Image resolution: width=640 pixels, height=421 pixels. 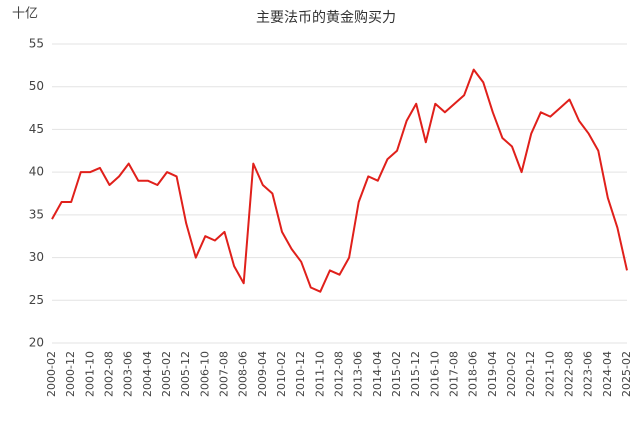 What do you see at coordinates (224, 374) in the screenshot?
I see `x-tick-label: 2007-08` at bounding box center [224, 374].